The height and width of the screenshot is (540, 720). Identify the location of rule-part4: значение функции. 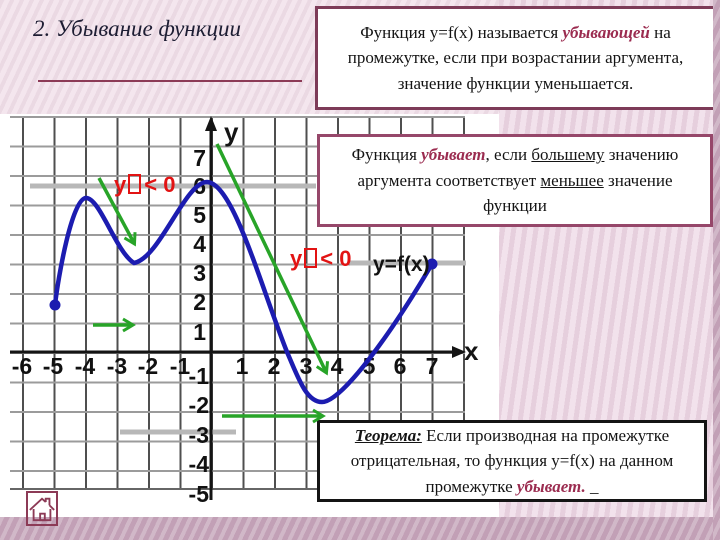
(578, 193).